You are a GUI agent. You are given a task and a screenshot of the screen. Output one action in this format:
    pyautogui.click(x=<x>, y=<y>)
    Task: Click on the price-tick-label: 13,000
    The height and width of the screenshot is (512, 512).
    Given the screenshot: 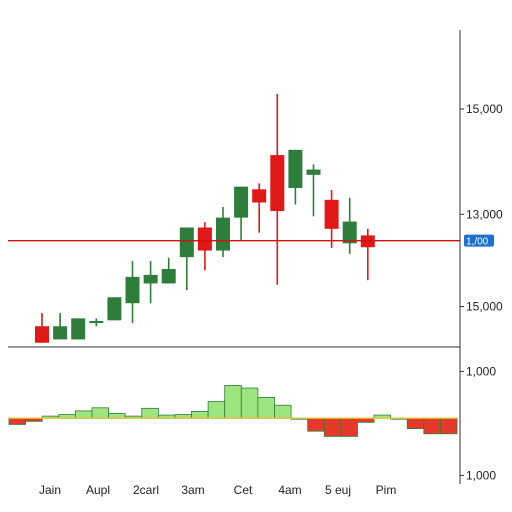 What is the action you would take?
    pyautogui.click(x=484, y=214)
    